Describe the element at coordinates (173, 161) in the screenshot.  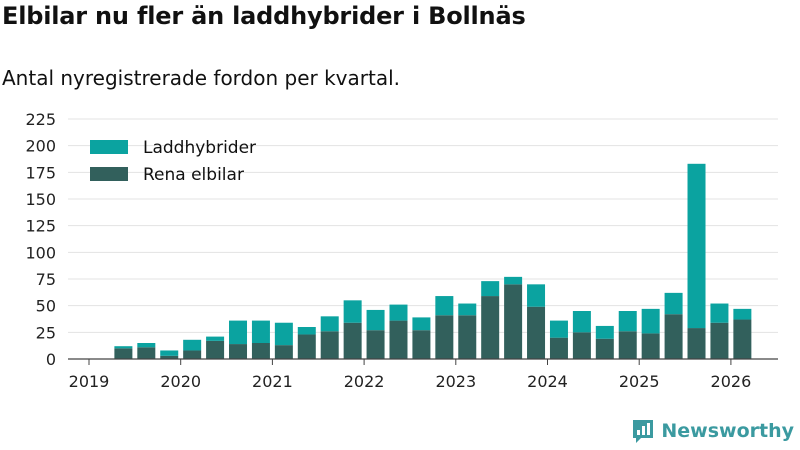
I see `legend: Laddhybrider Rena elbilar` at that location.